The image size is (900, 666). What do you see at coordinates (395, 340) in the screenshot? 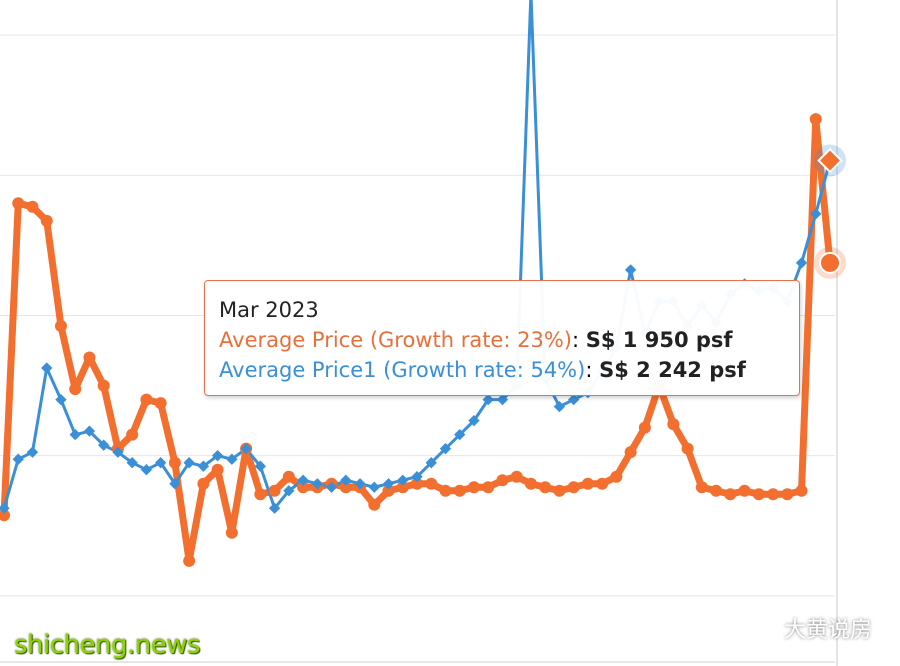
I see `tooltip-series-label: Average Price (Growth rate: 23%)` at bounding box center [395, 340].